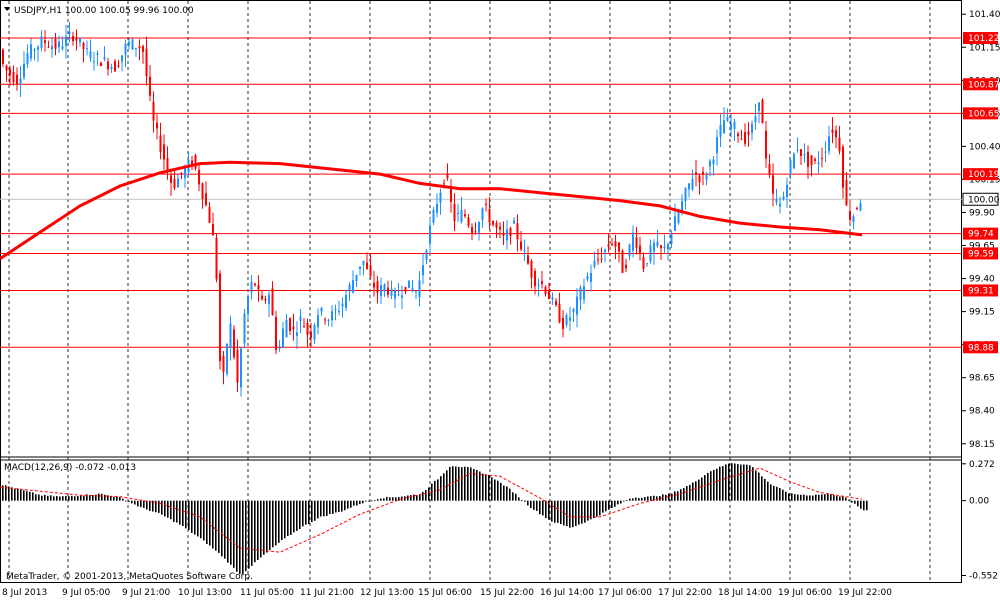  I want to click on time-label: 19 Jul 06:00, so click(805, 593).